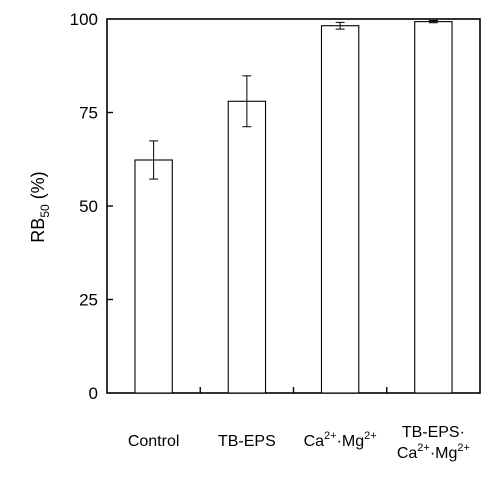  What do you see at coordinates (38, 230) in the screenshot?
I see `y-axis-title-base: RB` at bounding box center [38, 230].